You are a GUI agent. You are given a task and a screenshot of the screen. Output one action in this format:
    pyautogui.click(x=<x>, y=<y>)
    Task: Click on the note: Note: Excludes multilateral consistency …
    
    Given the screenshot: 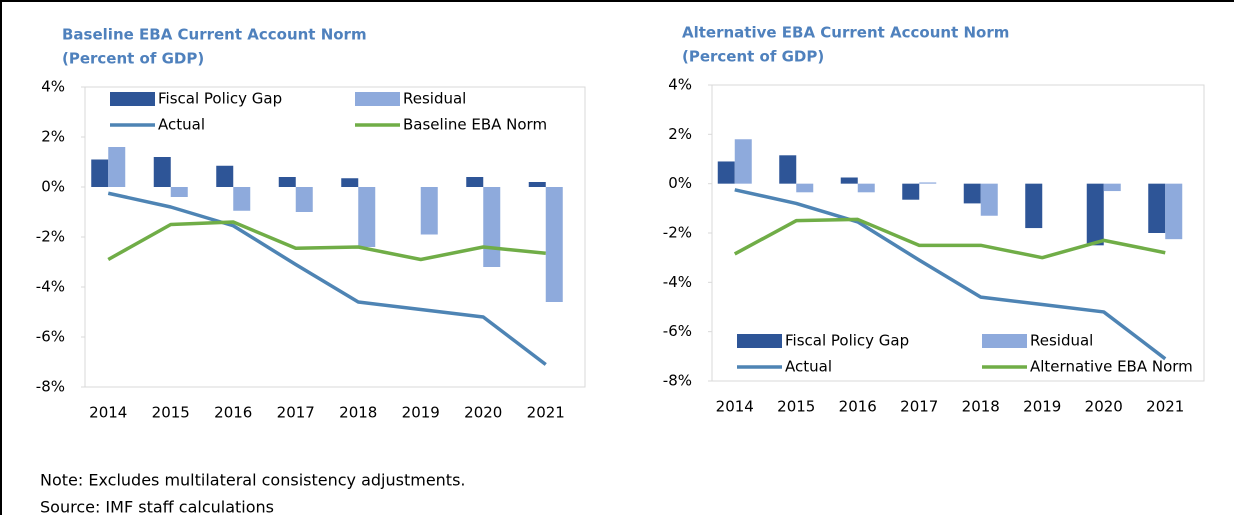 What is the action you would take?
    pyautogui.click(x=253, y=480)
    